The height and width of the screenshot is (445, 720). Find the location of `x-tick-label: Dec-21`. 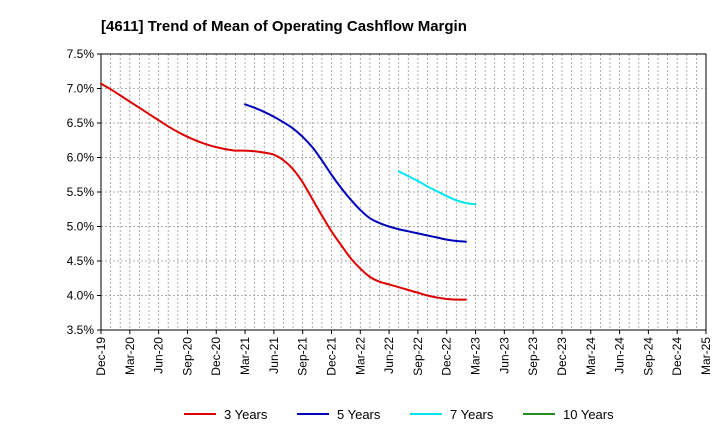

x-tick-label: Dec-21 is located at coordinates (331, 356).